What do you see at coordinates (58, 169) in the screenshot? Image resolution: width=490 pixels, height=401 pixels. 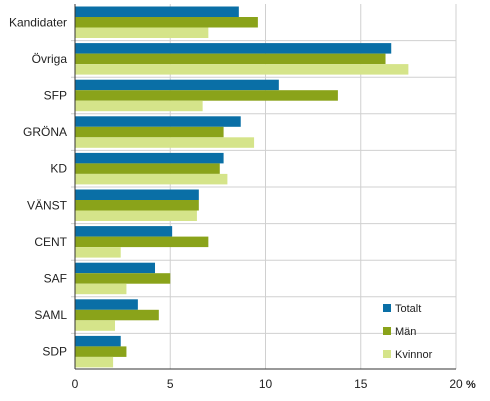 I see `category-label: KD` at bounding box center [58, 169].